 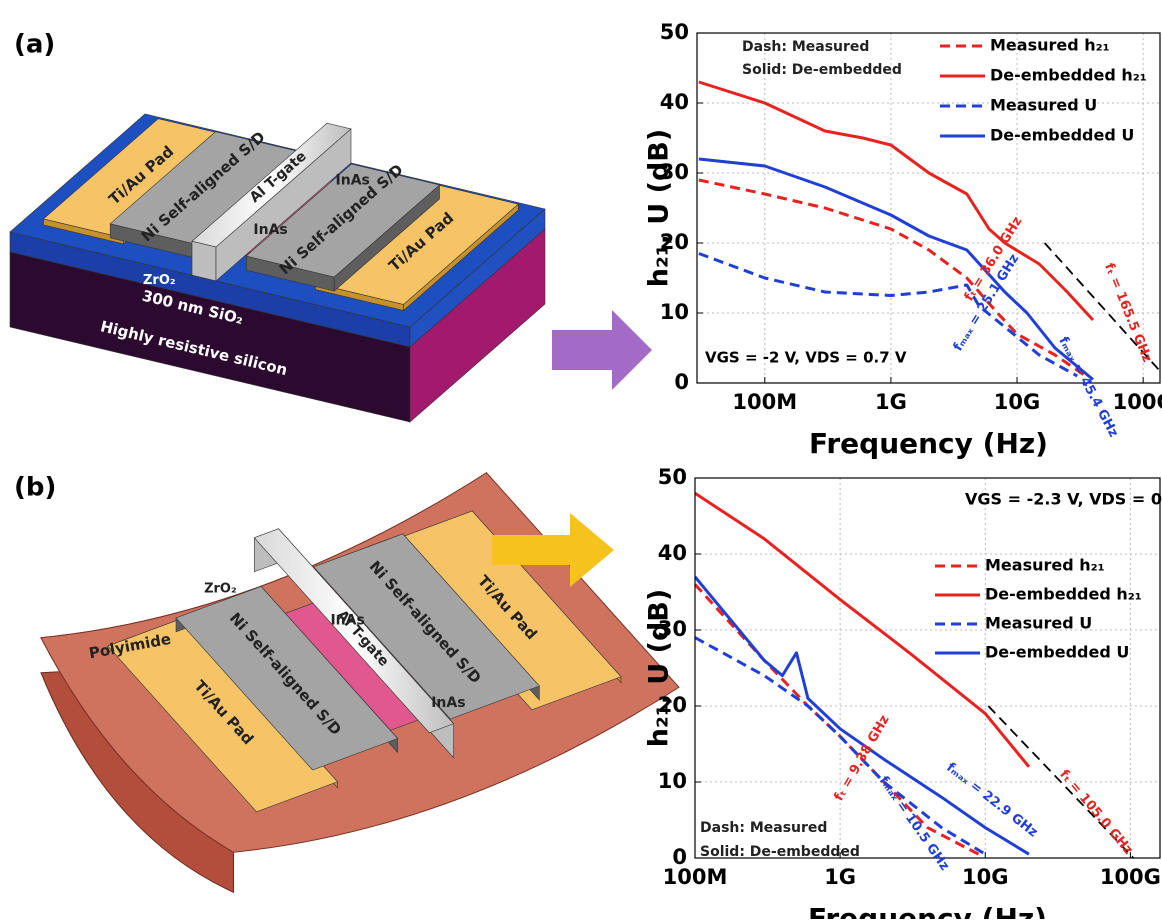 What do you see at coordinates (204, 261) in the screenshot?
I see `gate` at bounding box center [204, 261].